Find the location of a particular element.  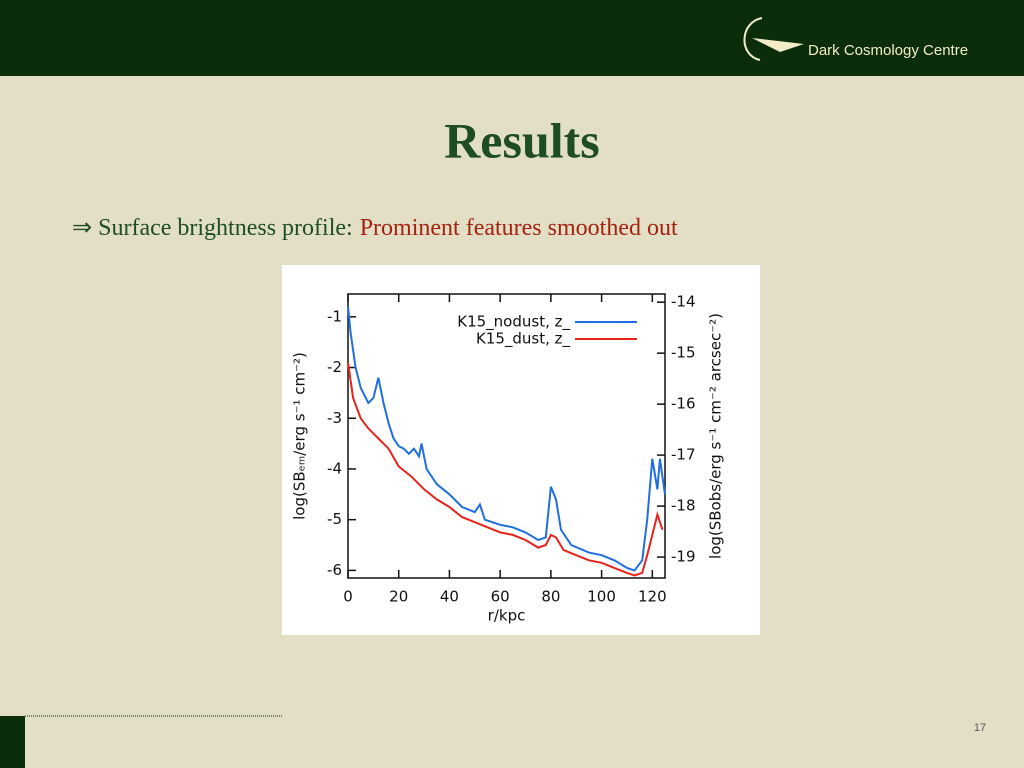

y2-tick-label: -15 is located at coordinates (683, 353).